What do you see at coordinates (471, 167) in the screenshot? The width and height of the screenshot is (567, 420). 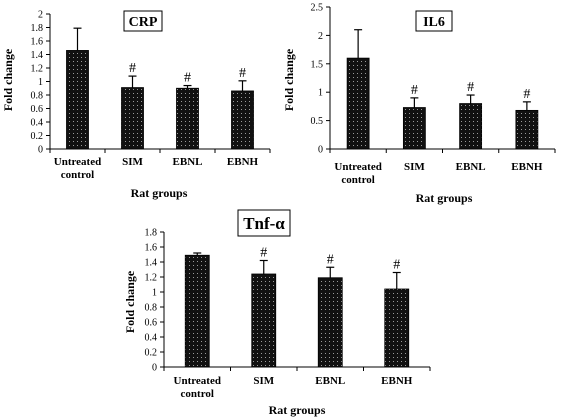 I see `il6-category-label: EBNL` at bounding box center [471, 167].